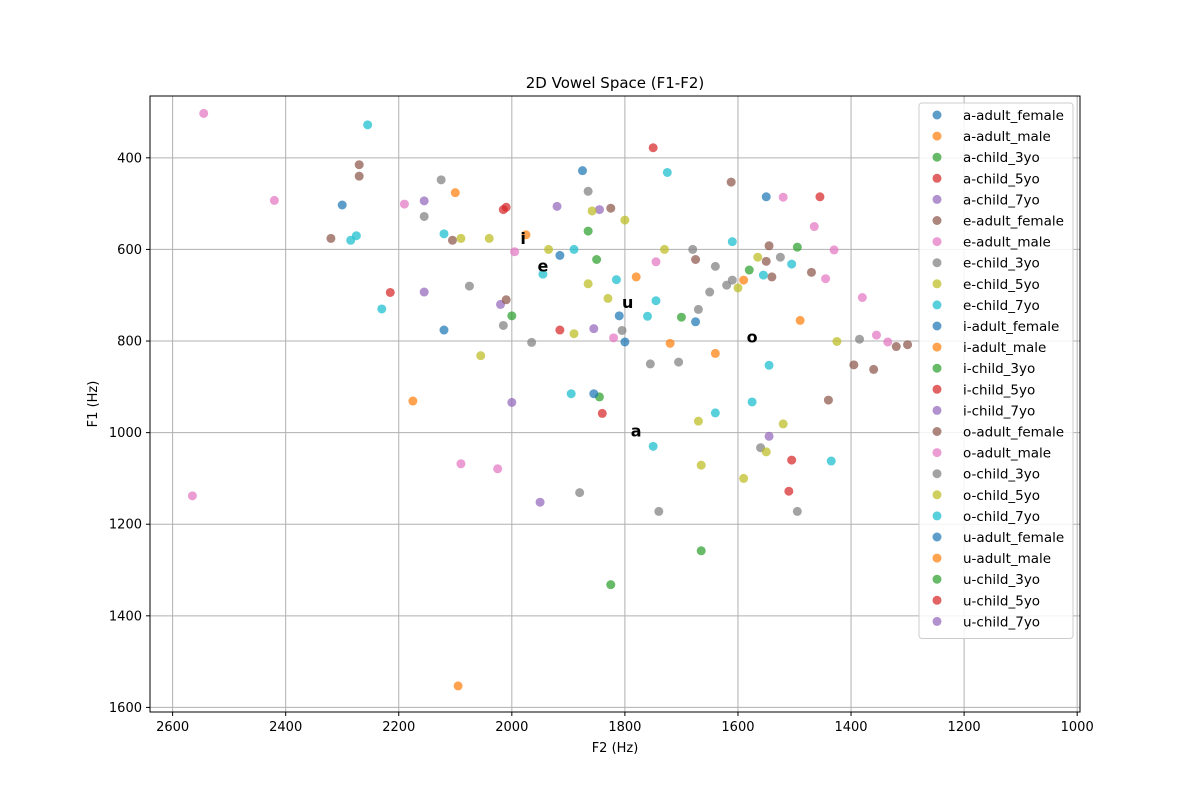 The width and height of the screenshot is (1200, 800). I want to click on legend-label: o-adult_male, so click(1007, 454).